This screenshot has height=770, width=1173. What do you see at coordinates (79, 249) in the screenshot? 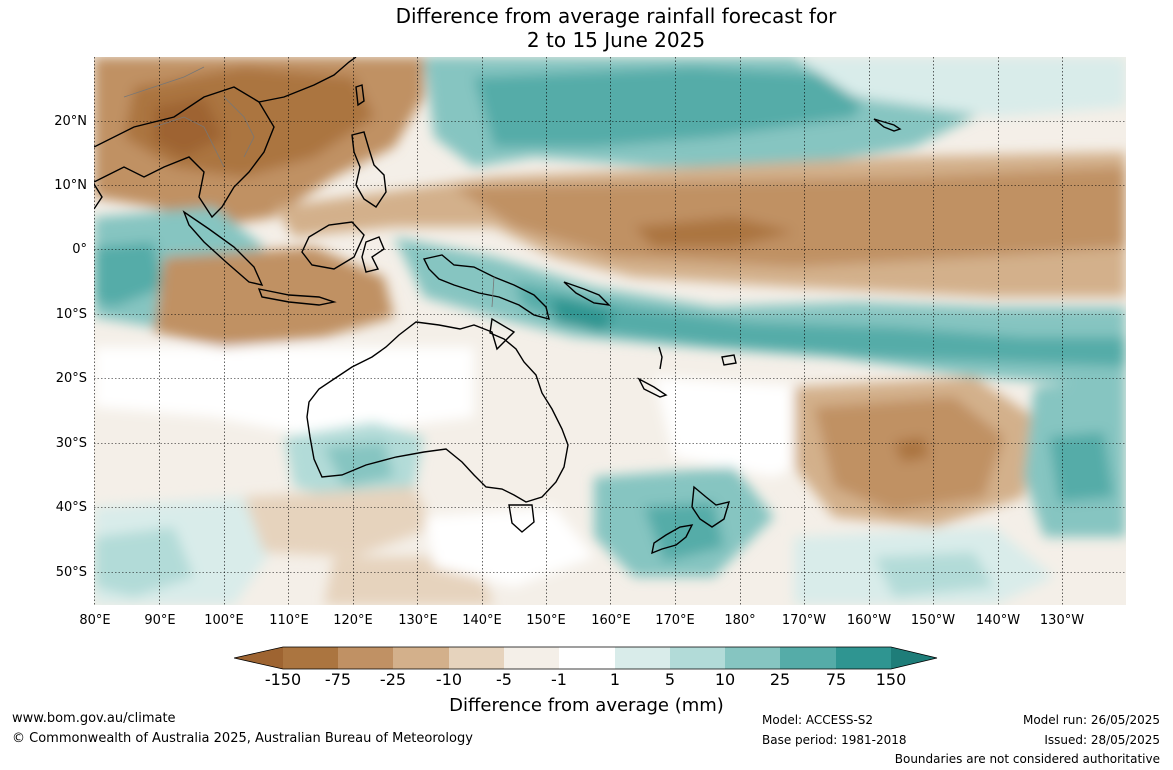
I see `lat-label-0: 0°` at bounding box center [79, 249].